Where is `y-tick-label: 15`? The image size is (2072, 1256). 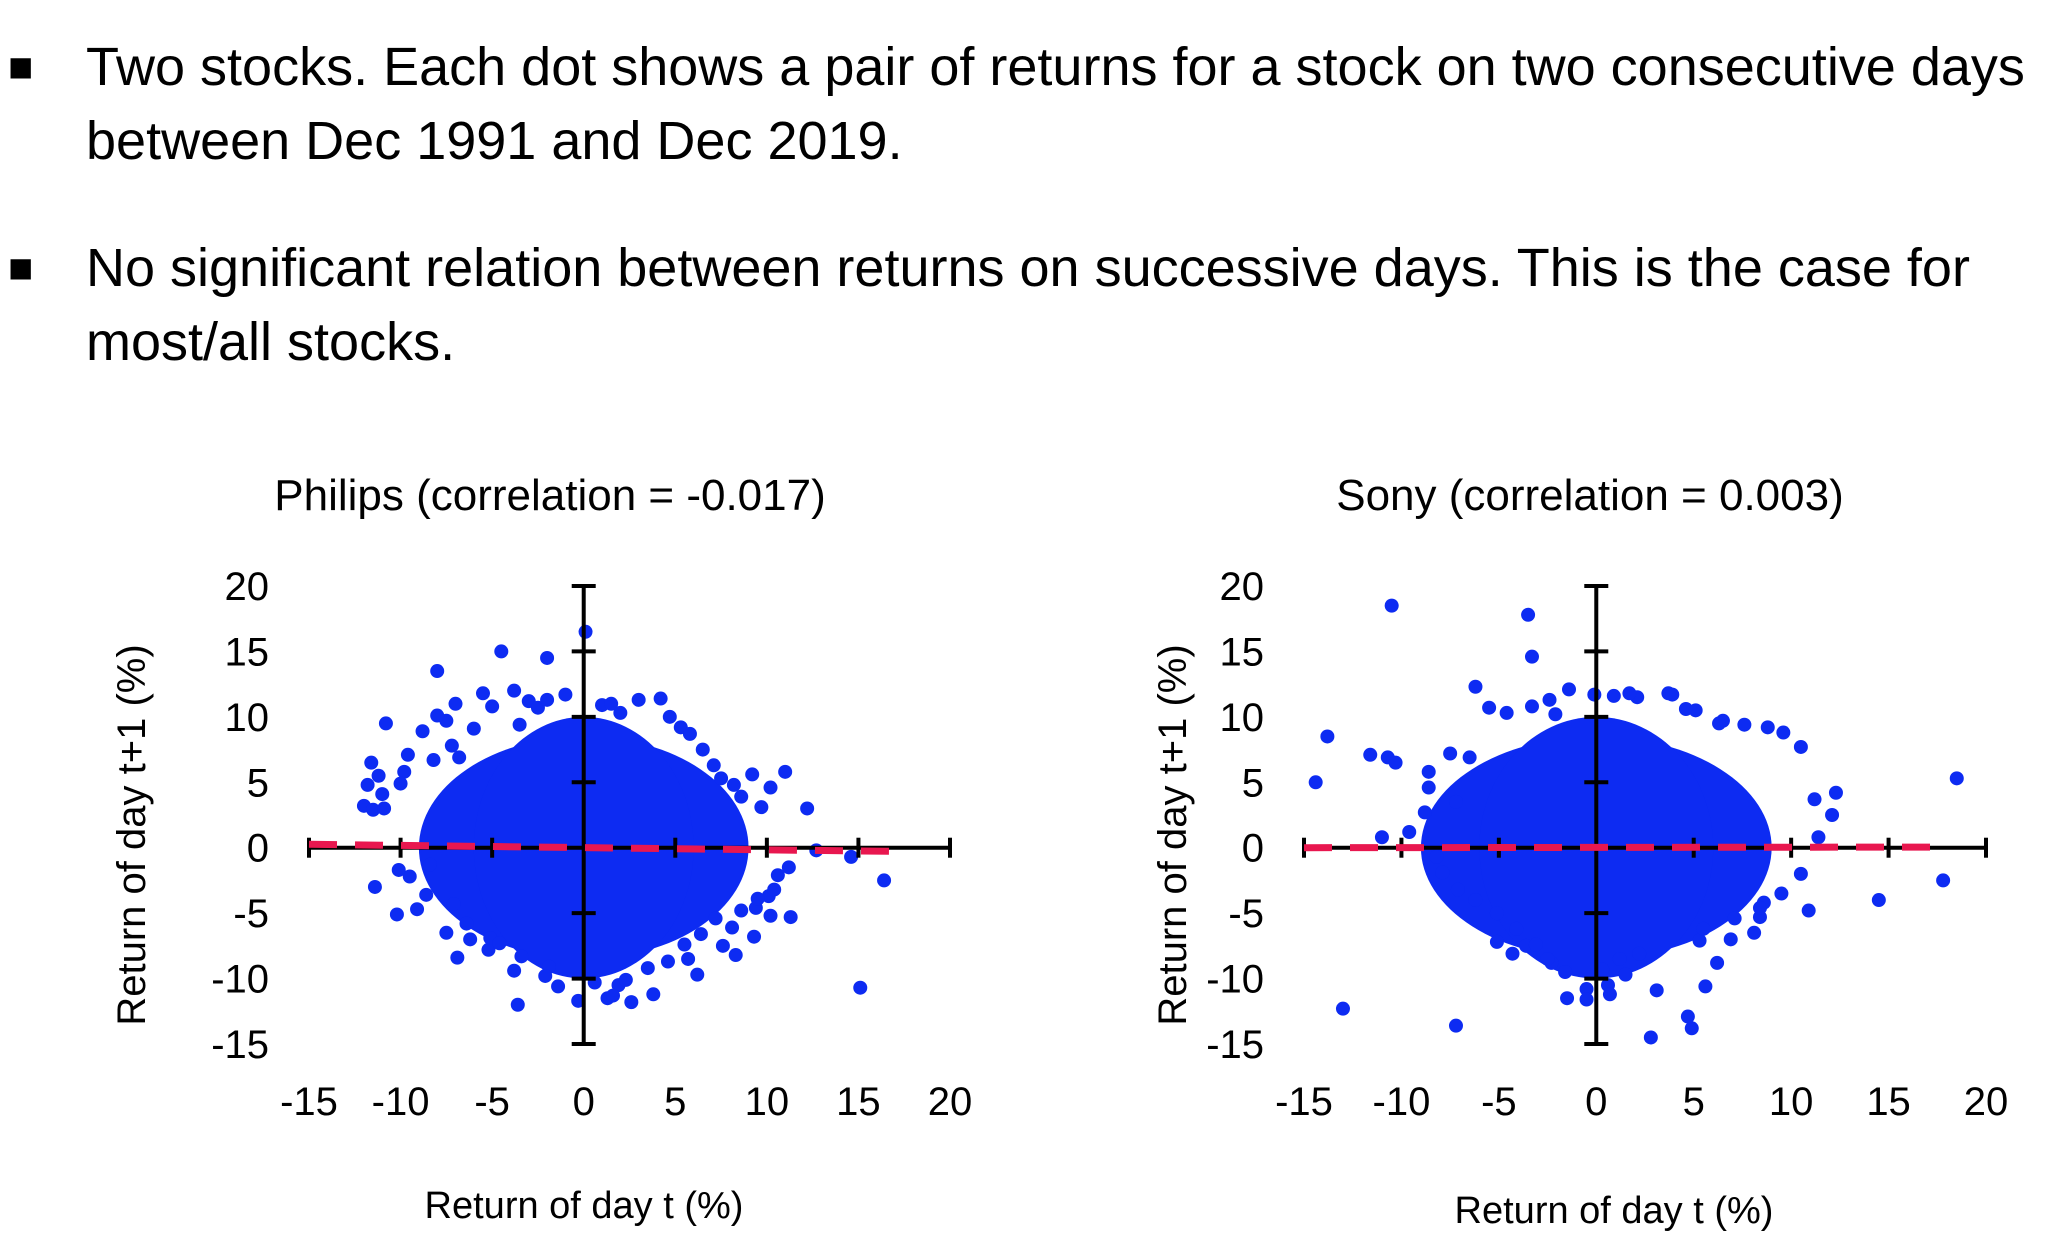 y-tick-label: 15 is located at coordinates (1242, 652).